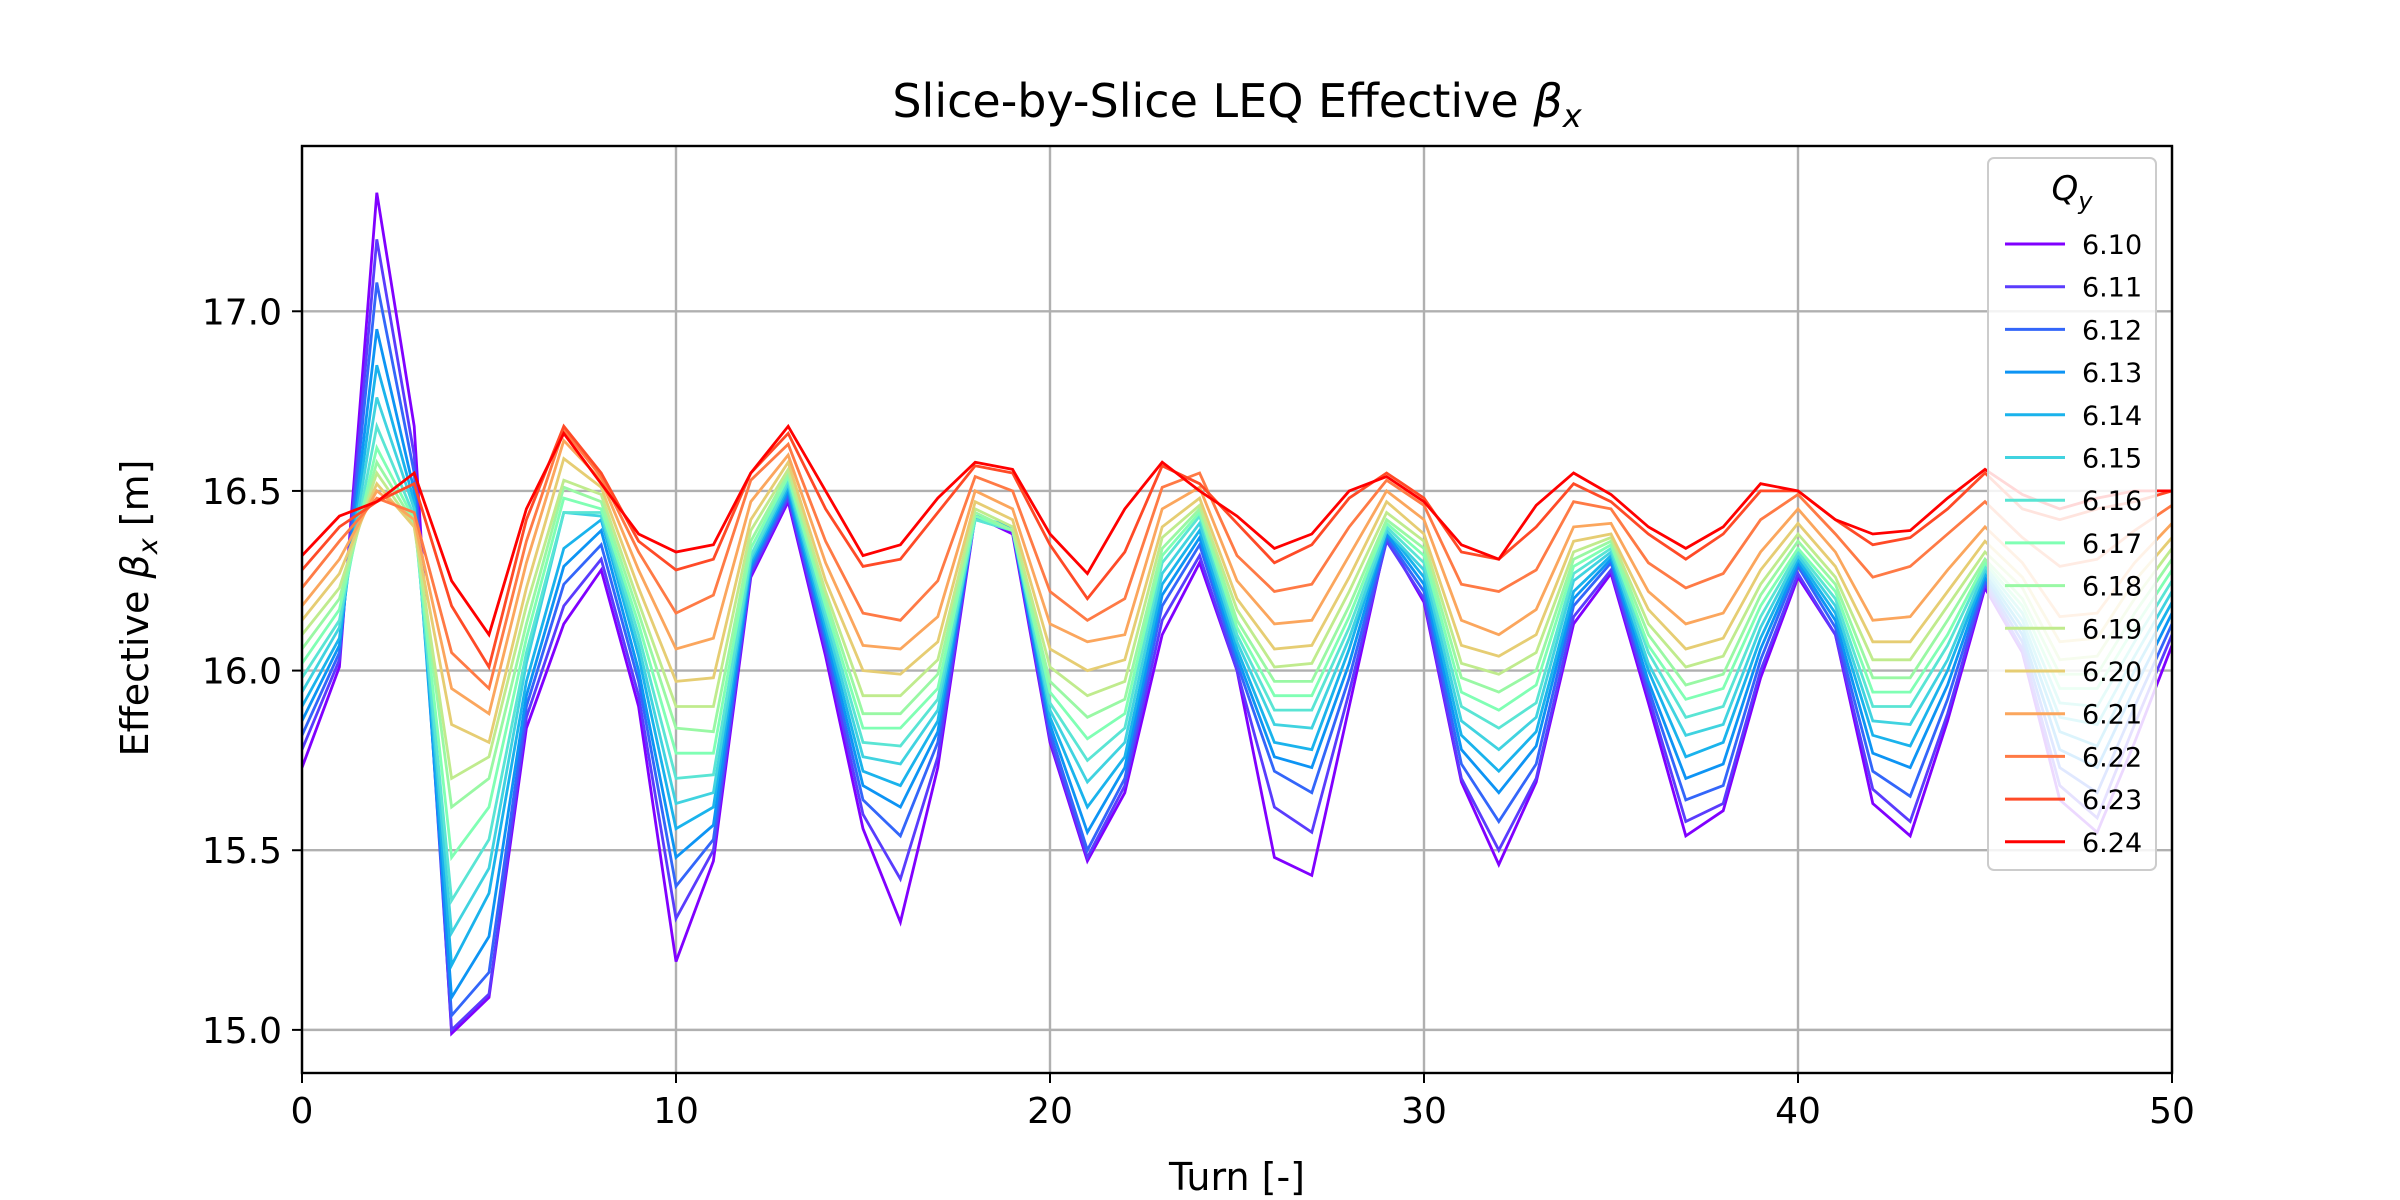  What do you see at coordinates (1243, 1102) in the screenshot?
I see `x-axis: 0 10 20 30 40 50` at bounding box center [1243, 1102].